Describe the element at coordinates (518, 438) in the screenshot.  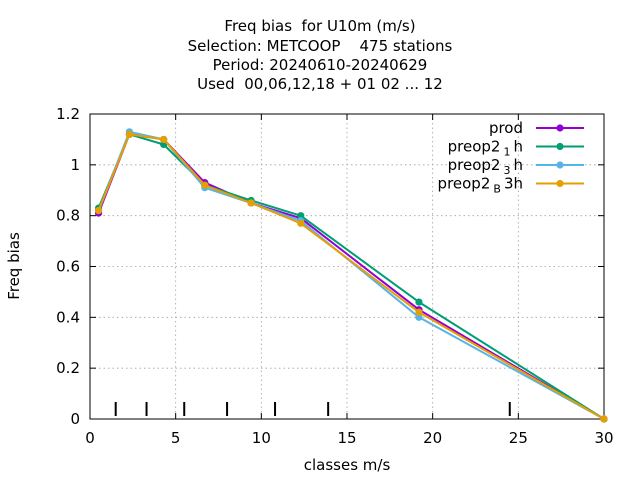
I see `x-tick-label: 25` at that location.